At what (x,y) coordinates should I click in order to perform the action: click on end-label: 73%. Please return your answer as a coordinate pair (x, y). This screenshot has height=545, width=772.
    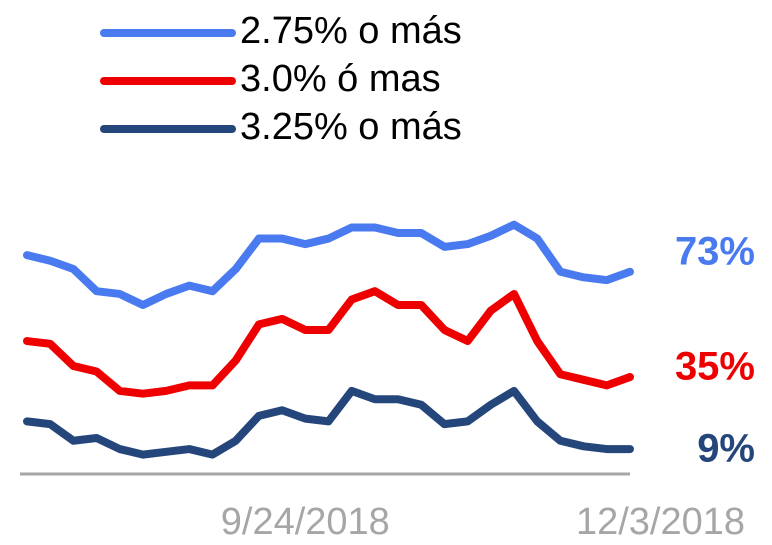
    Looking at the image, I should click on (715, 251).